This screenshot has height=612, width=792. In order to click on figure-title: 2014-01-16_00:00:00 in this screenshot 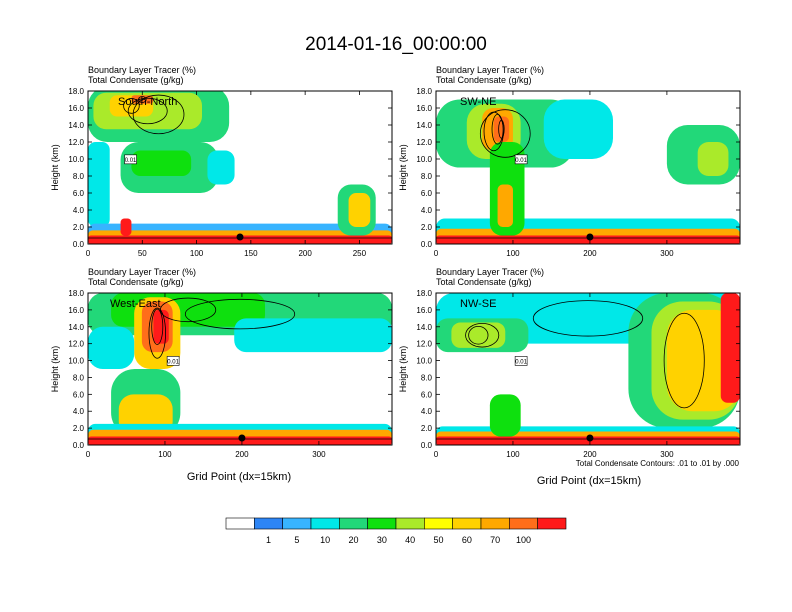, I will do `click(396, 44)`.